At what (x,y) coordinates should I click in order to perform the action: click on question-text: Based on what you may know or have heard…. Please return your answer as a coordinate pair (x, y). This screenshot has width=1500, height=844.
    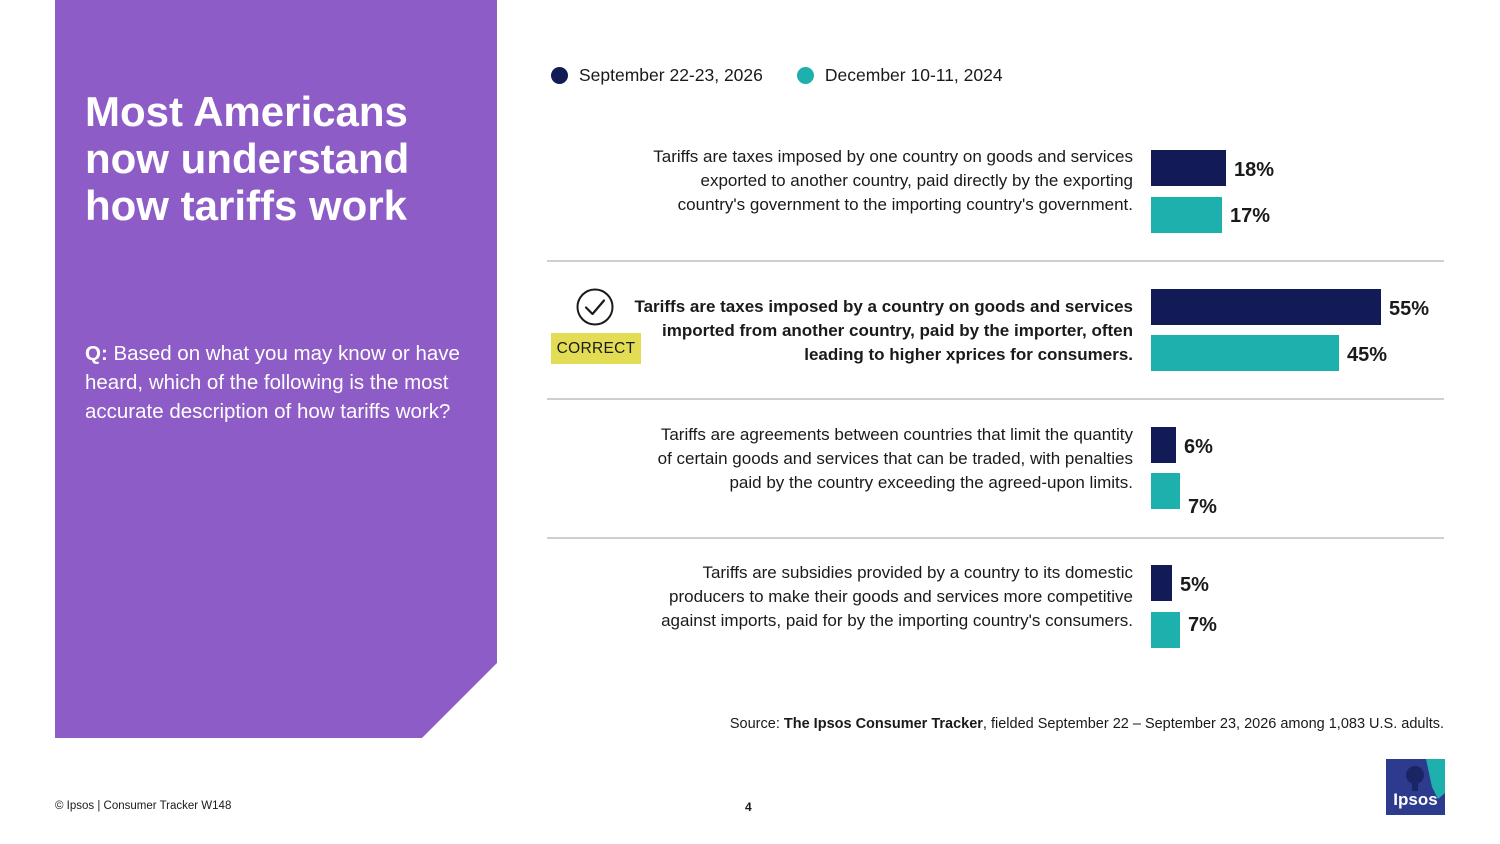
    Looking at the image, I should click on (272, 382).